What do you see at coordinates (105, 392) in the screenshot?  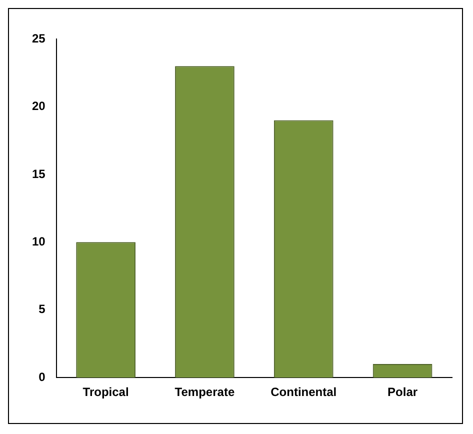 I see `x-tick-label: Tropical` at bounding box center [105, 392].